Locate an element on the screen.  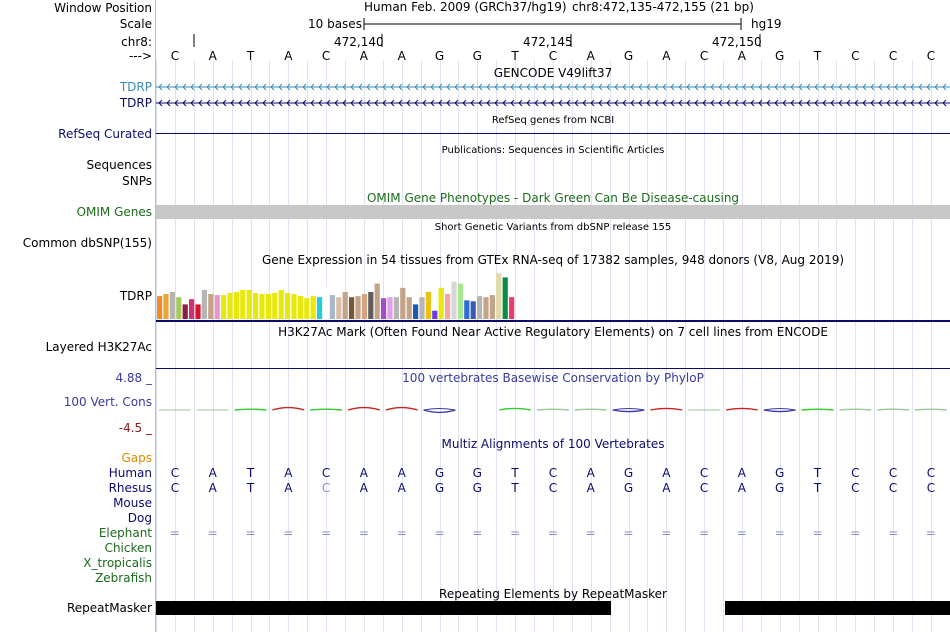
snp-track-label: Common dbSNP(155) is located at coordinates (87, 243).